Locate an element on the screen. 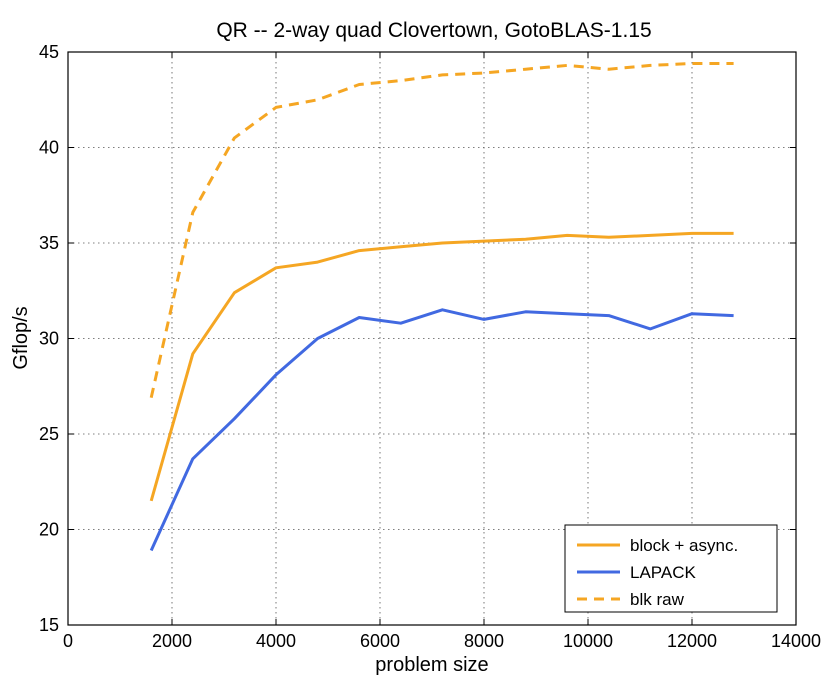 The width and height of the screenshot is (830, 685). y-tick-label: 40 is located at coordinates (49, 148).